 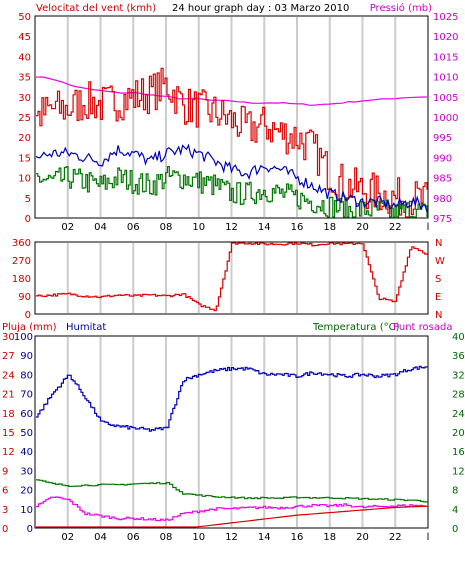 I want to click on temperature-axis-tick: 16, so click(x=458, y=452).